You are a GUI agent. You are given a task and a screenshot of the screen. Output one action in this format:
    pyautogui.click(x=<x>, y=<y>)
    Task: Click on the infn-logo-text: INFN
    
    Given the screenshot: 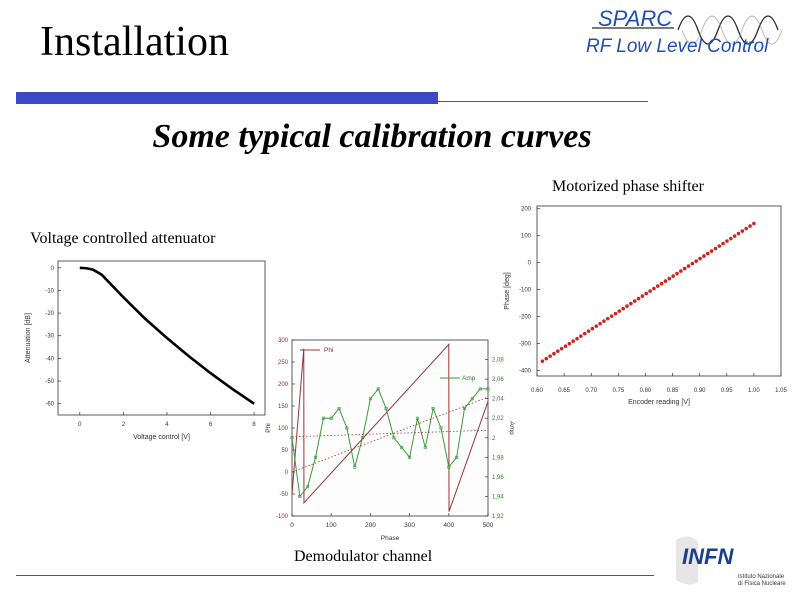 What is the action you would take?
    pyautogui.click(x=708, y=556)
    